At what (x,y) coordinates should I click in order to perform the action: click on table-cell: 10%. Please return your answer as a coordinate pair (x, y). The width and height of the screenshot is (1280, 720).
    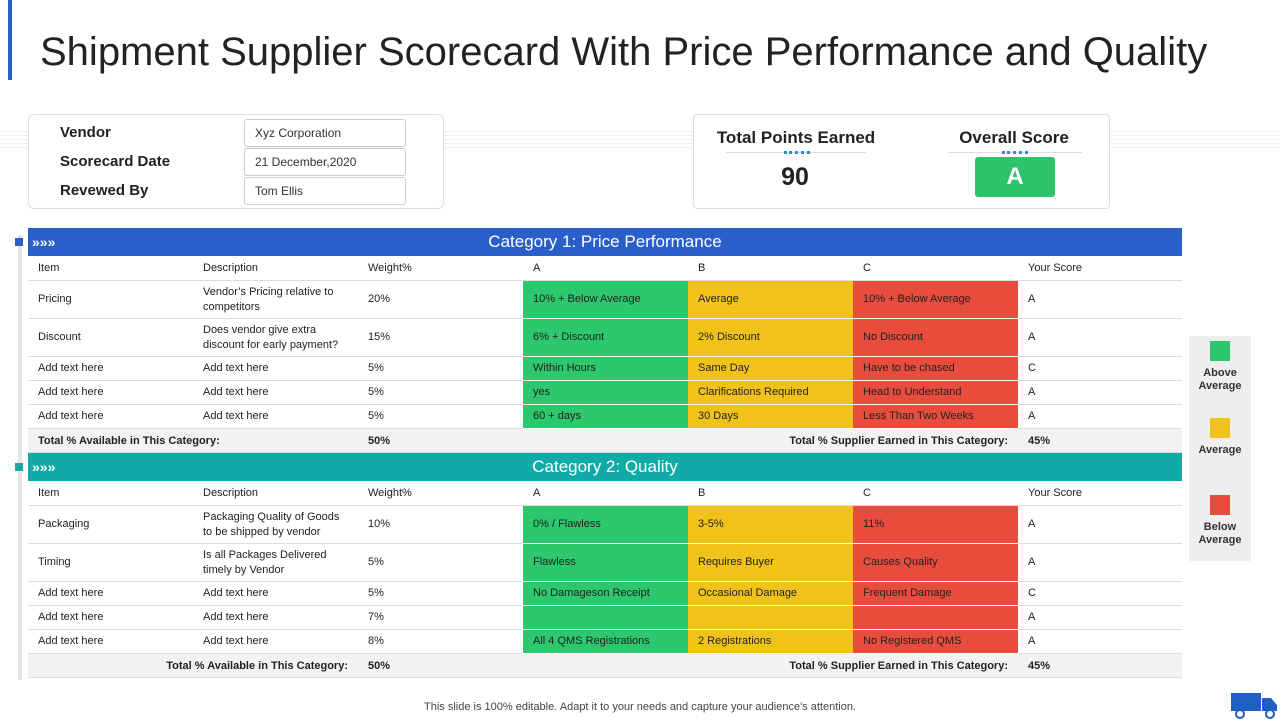
    Looking at the image, I should click on (440, 525).